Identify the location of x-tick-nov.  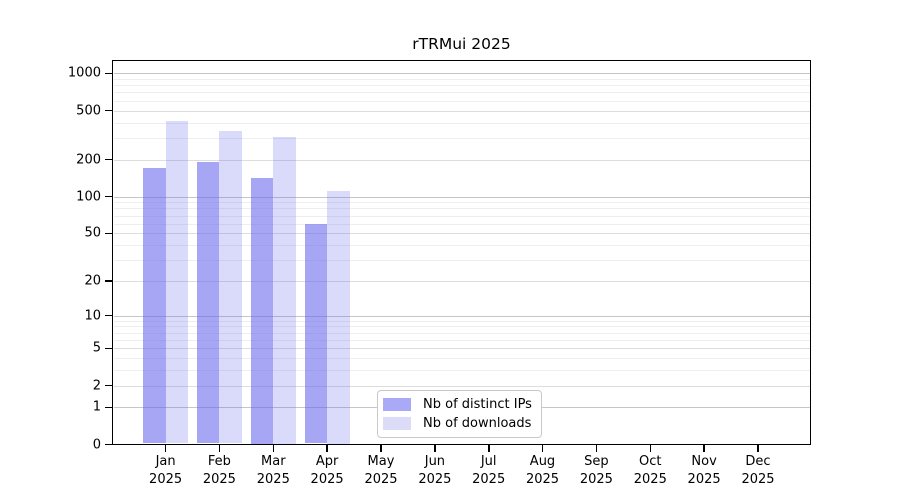
(704, 448).